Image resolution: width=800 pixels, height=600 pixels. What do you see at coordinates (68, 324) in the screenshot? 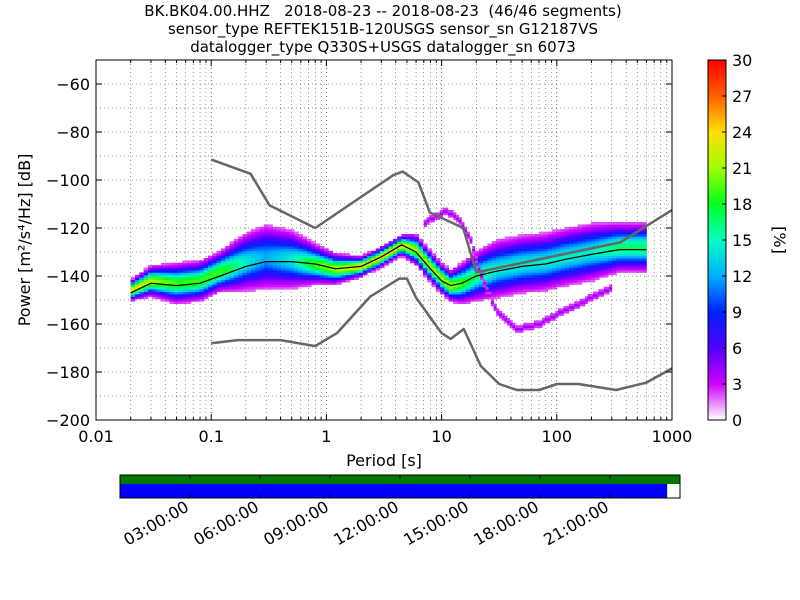
I see `y-tick-label: −160` at bounding box center [68, 324].